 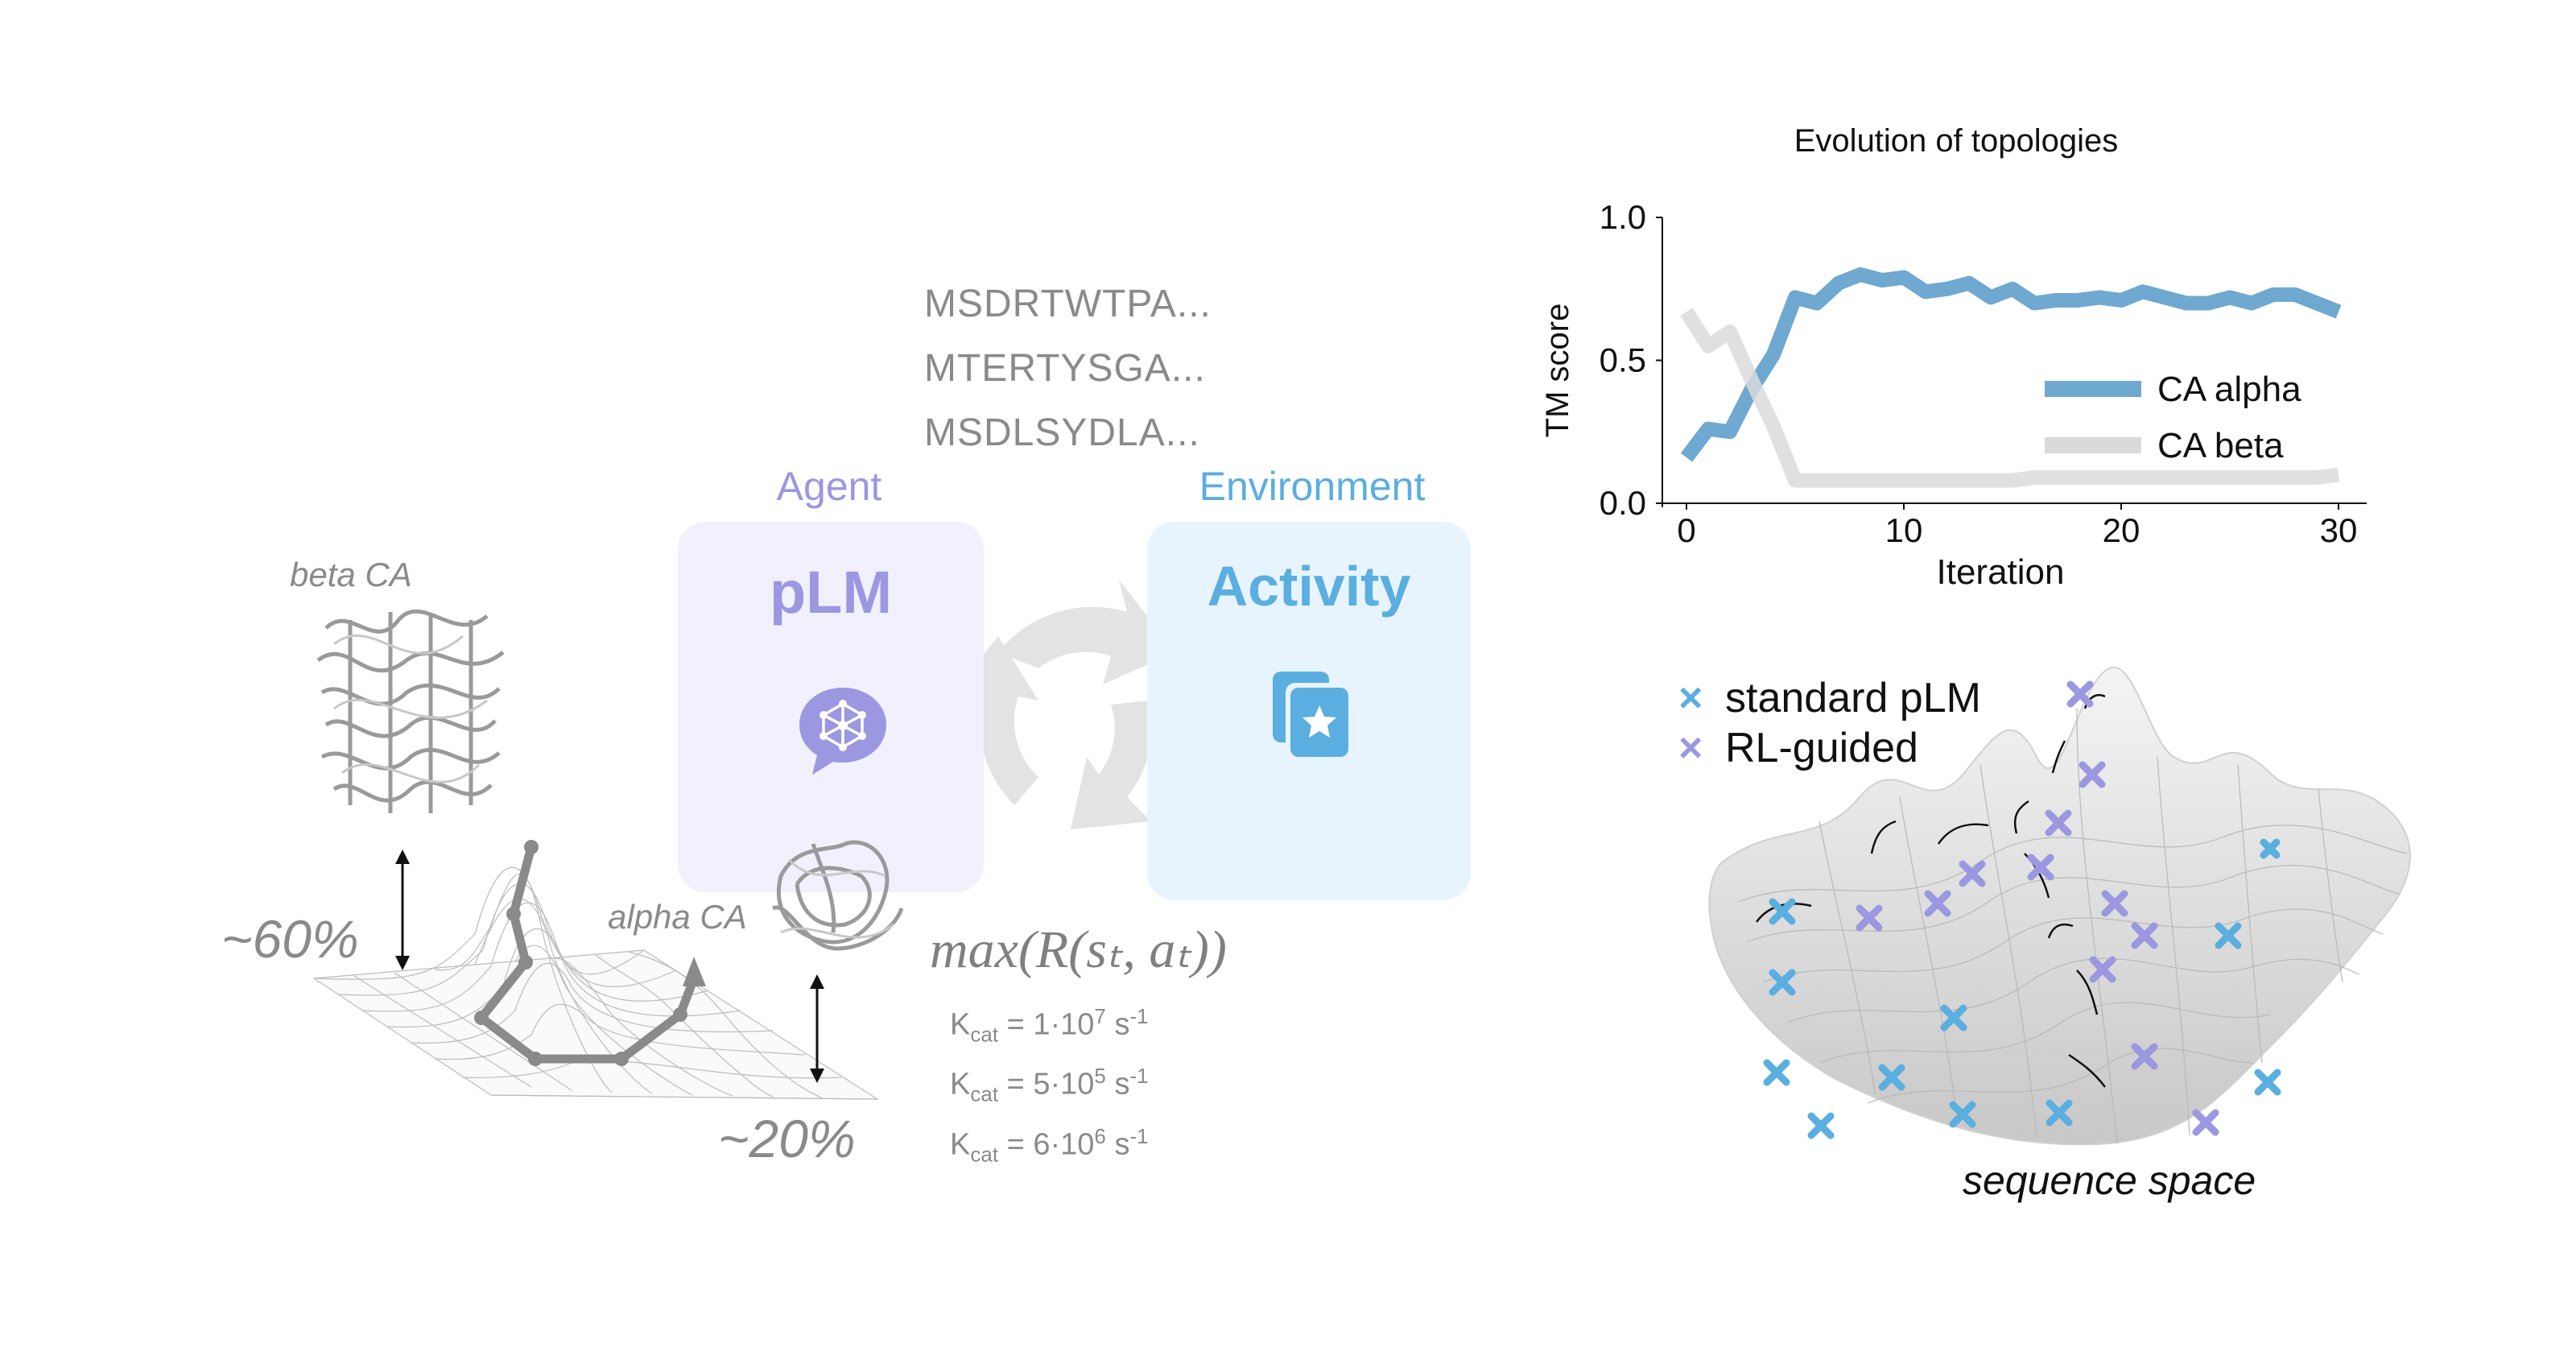 What do you see at coordinates (351, 574) in the screenshot?
I see `beta-ca-label: beta CA` at bounding box center [351, 574].